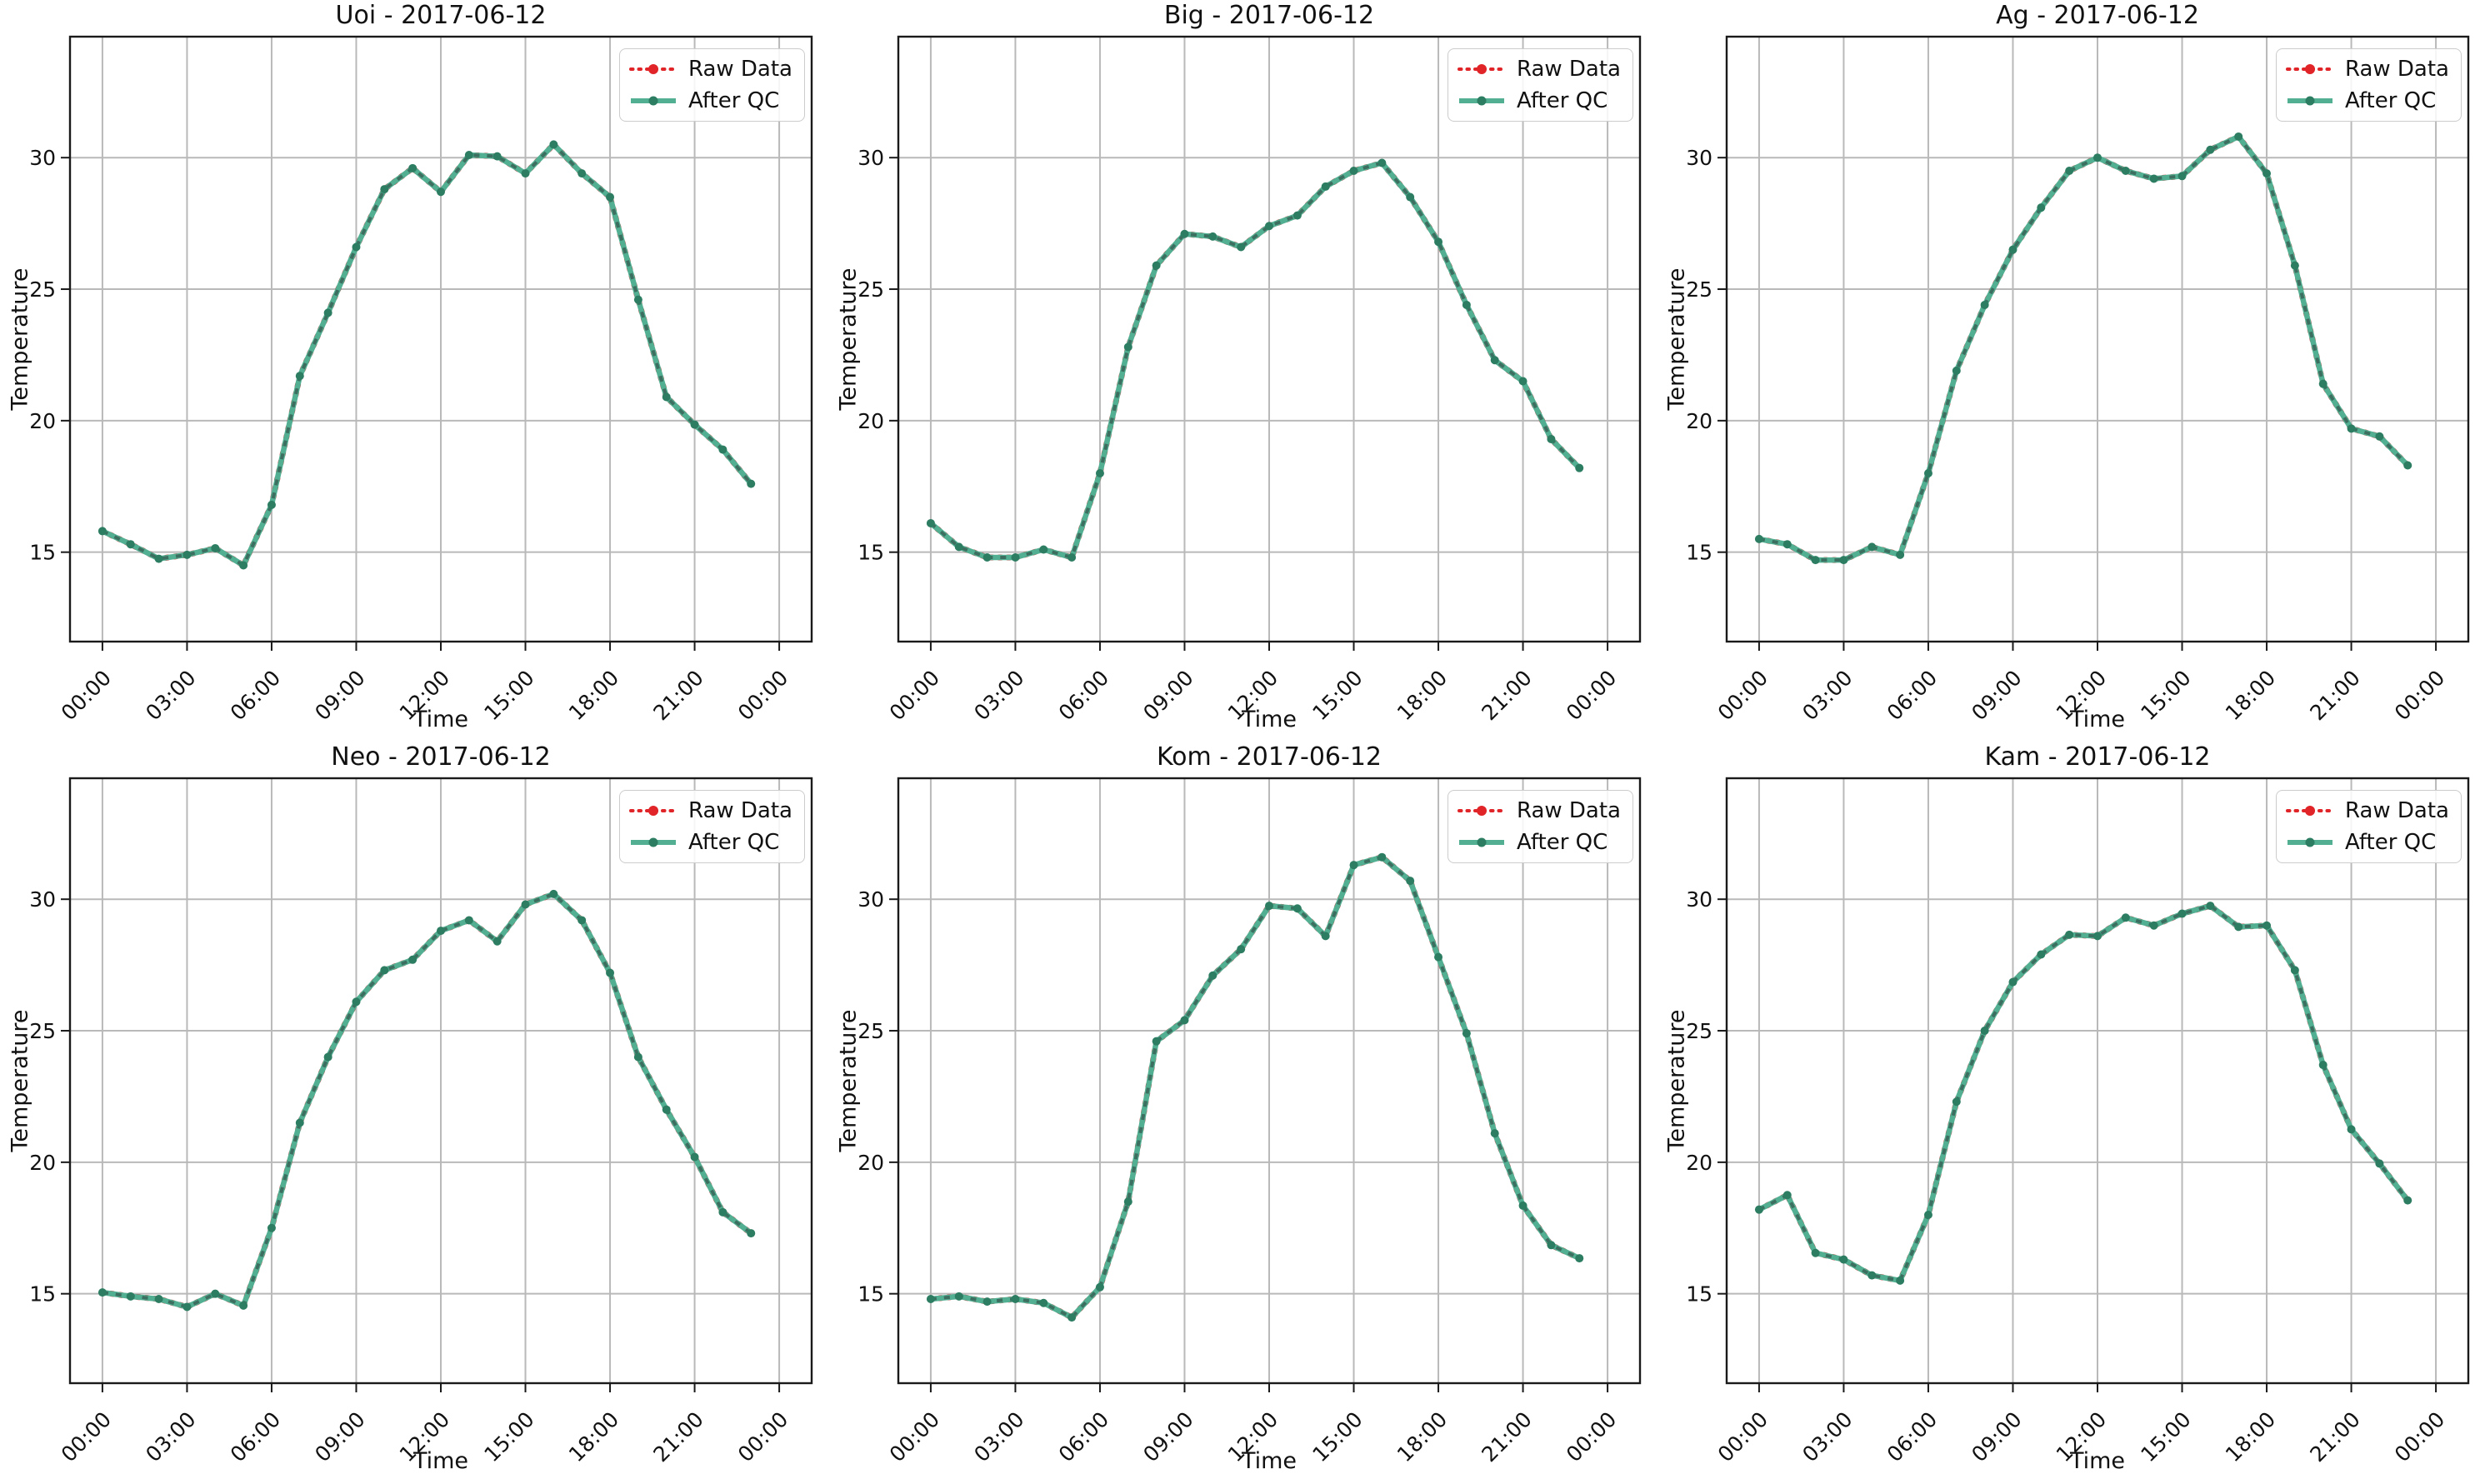 Image resolution: width=2485 pixels, height=1484 pixels. Describe the element at coordinates (1269, 15) in the screenshot. I see `subplot-title: Big - 2017-06-12` at that location.